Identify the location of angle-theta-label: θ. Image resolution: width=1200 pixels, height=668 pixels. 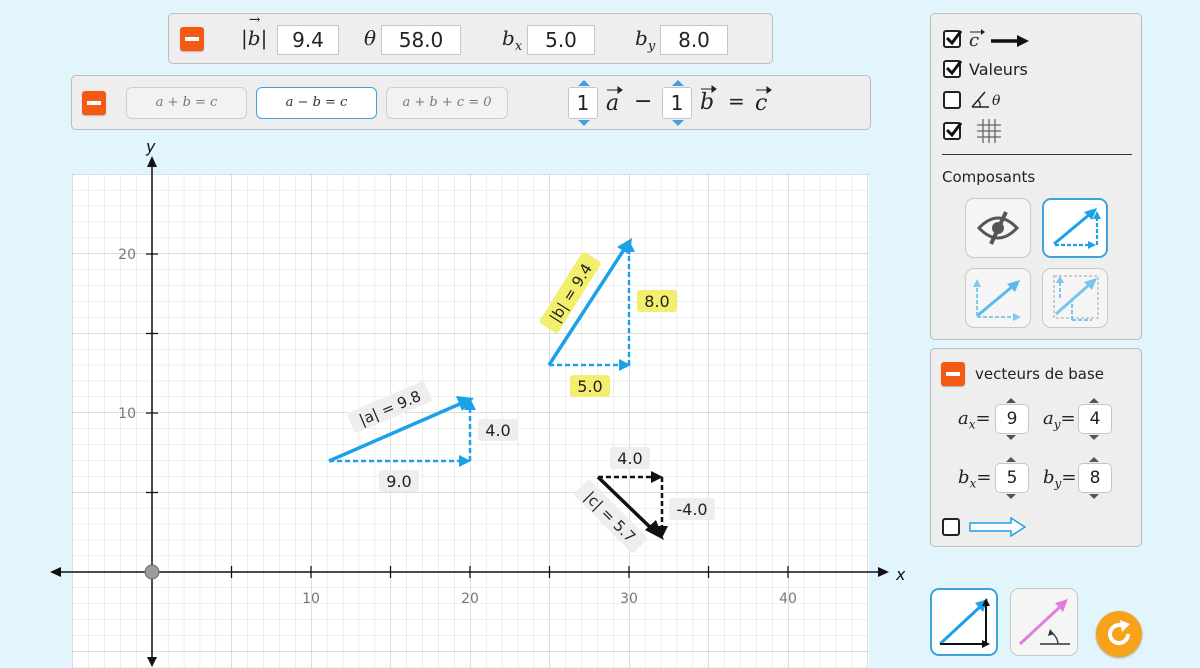
(996, 101).